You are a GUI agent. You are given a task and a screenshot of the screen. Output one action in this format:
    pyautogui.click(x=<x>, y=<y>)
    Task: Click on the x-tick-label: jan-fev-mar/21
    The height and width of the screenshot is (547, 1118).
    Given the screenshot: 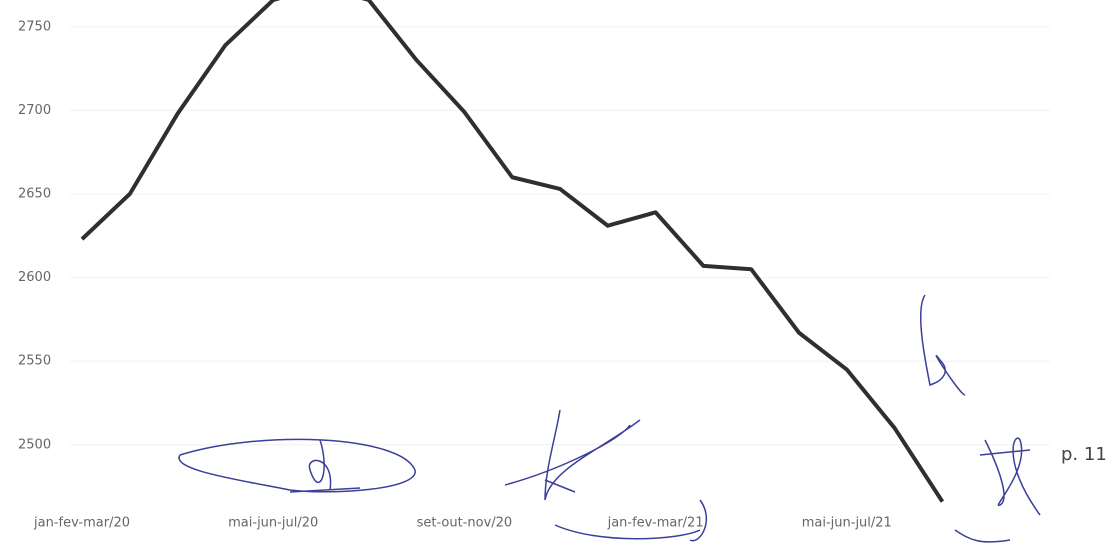 What is the action you would take?
    pyautogui.click(x=655, y=523)
    